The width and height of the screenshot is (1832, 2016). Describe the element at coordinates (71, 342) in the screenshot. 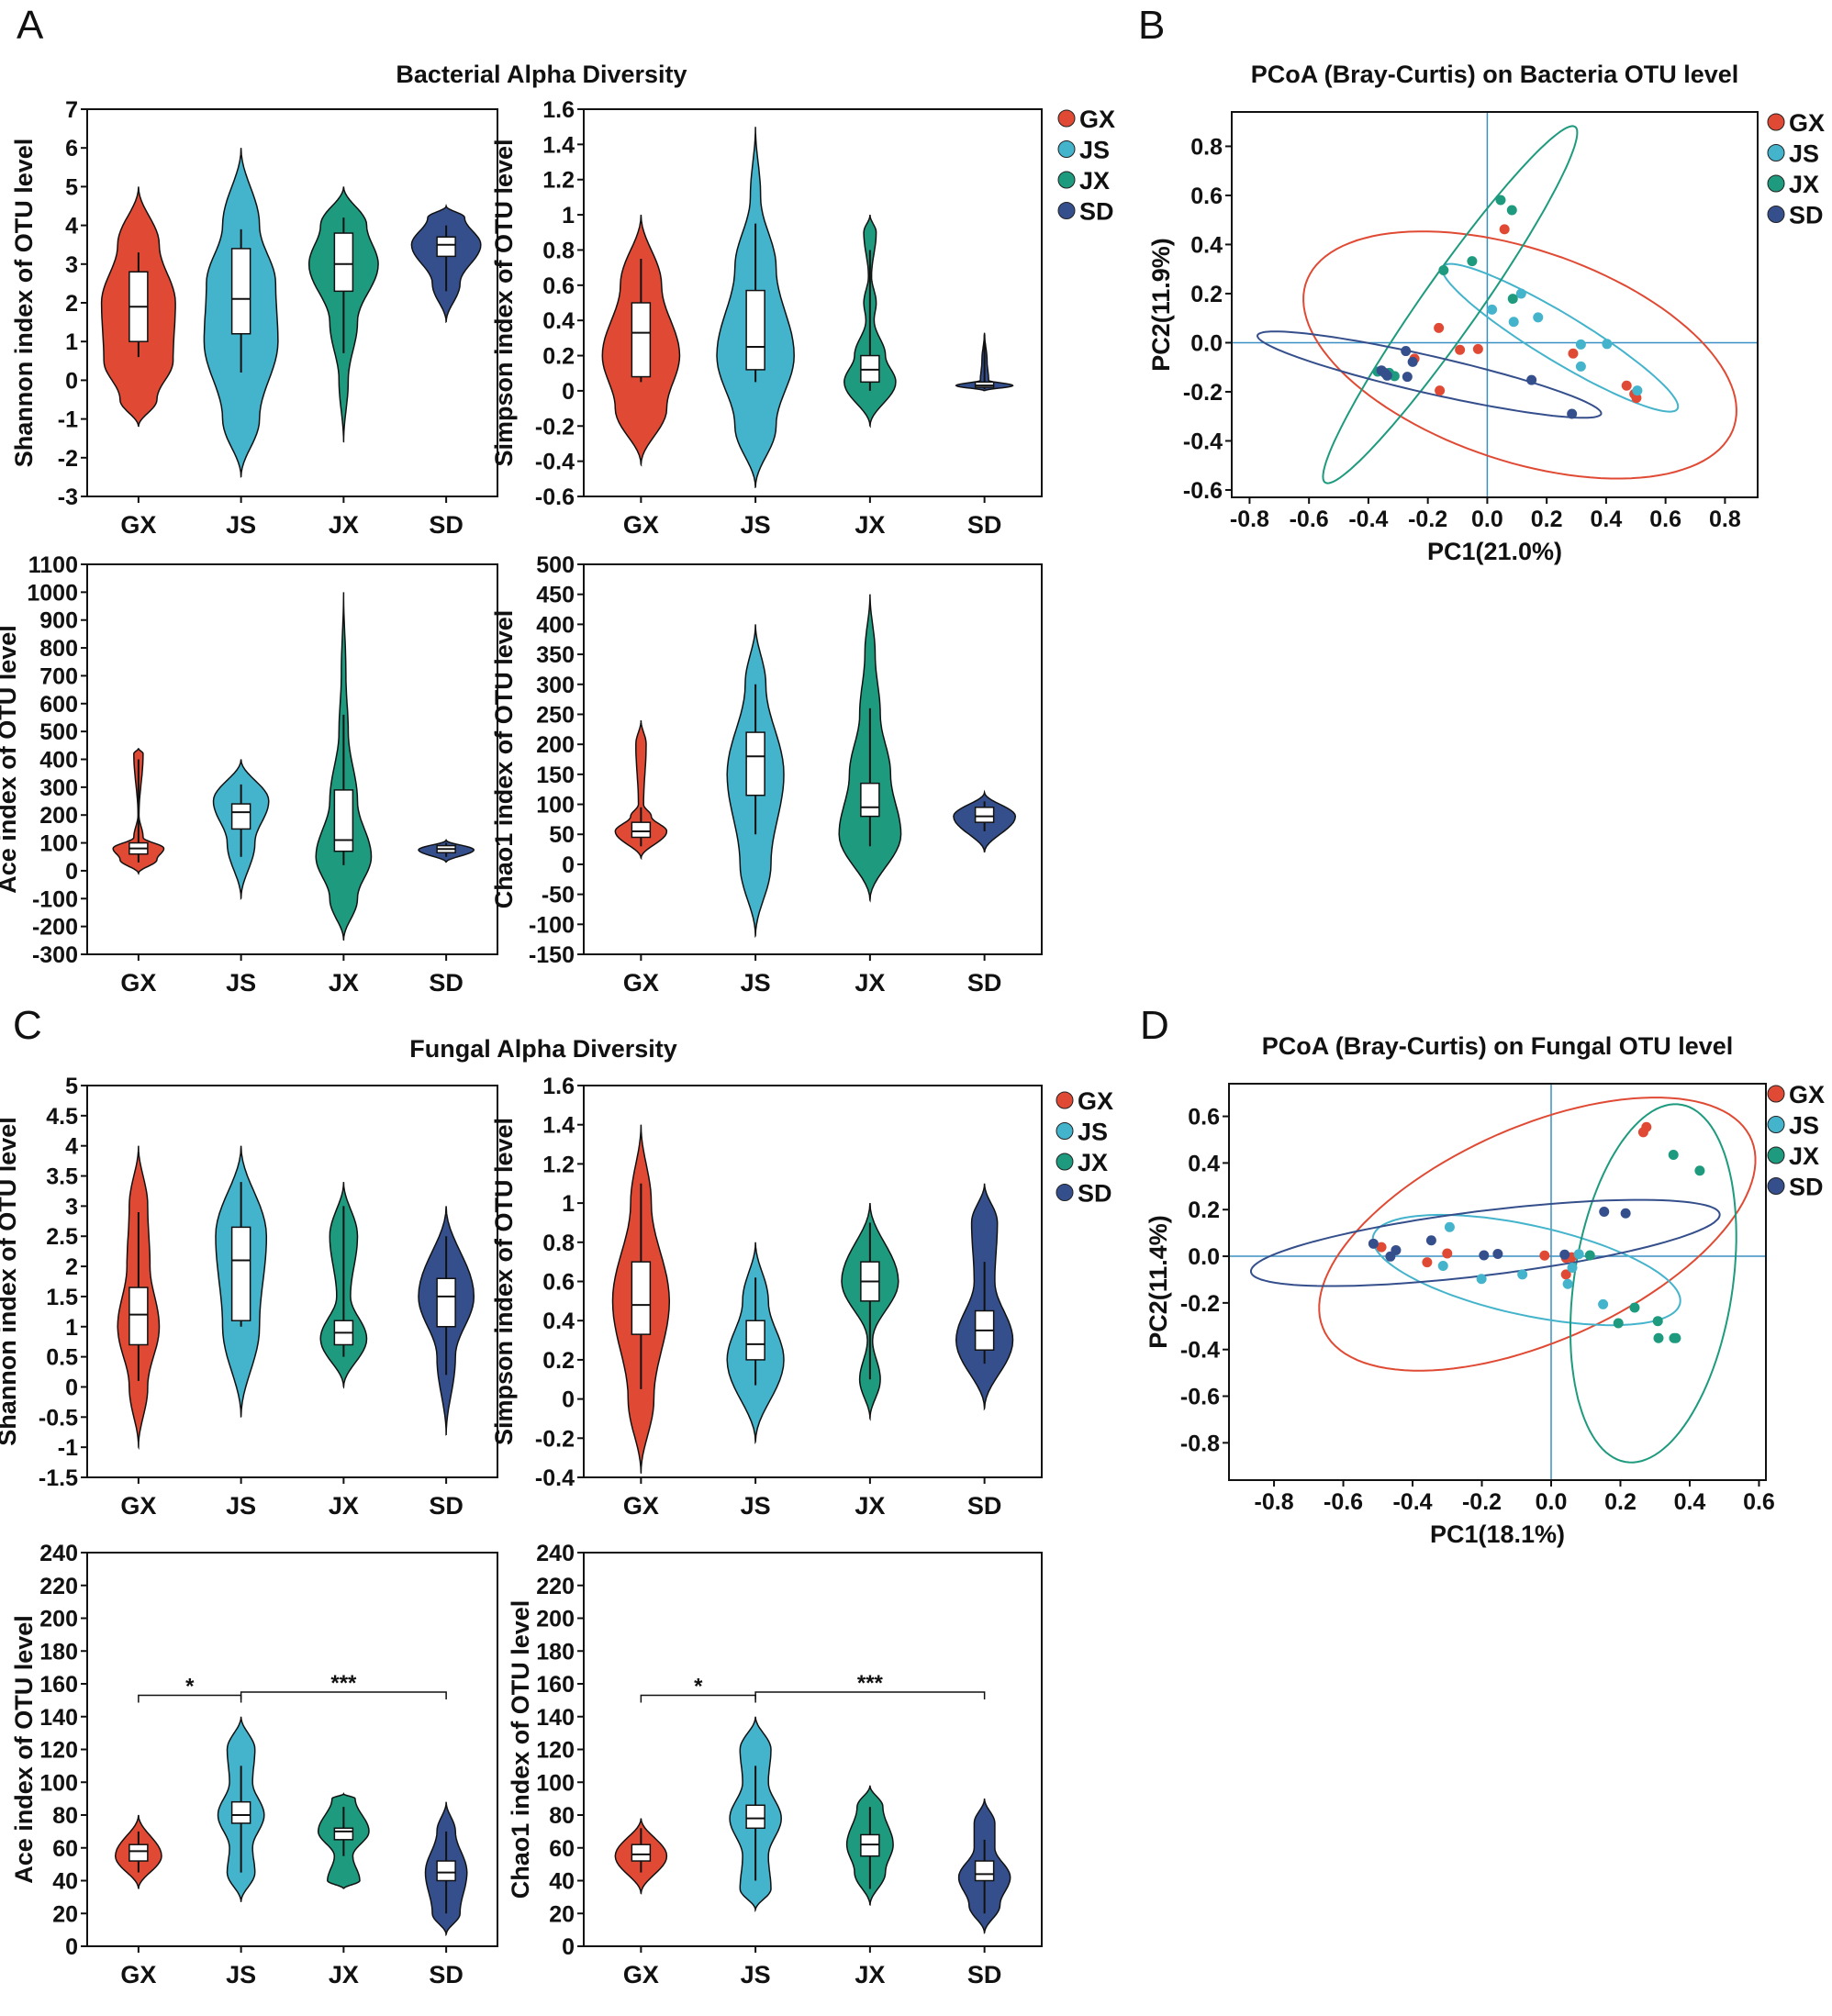

I see `y-tick-label: 1` at that location.